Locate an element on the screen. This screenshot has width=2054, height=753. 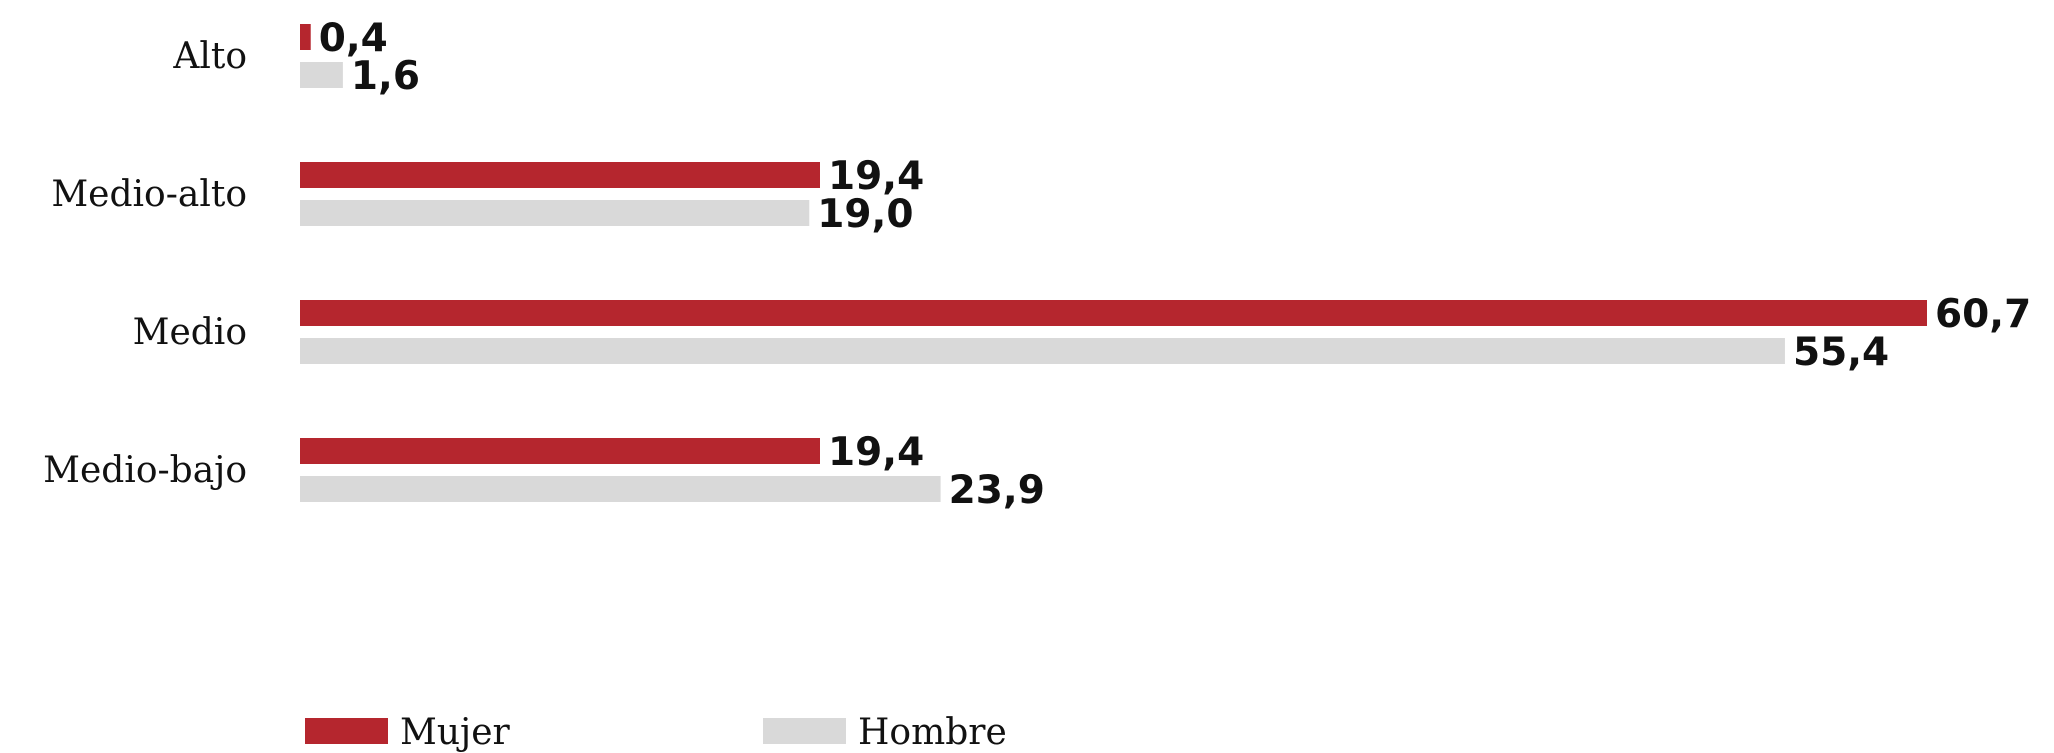
category-label: Medio-bajo is located at coordinates (145, 470).